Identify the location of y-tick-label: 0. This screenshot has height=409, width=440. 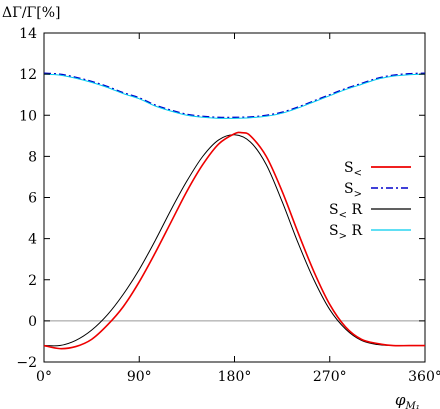
(32, 322).